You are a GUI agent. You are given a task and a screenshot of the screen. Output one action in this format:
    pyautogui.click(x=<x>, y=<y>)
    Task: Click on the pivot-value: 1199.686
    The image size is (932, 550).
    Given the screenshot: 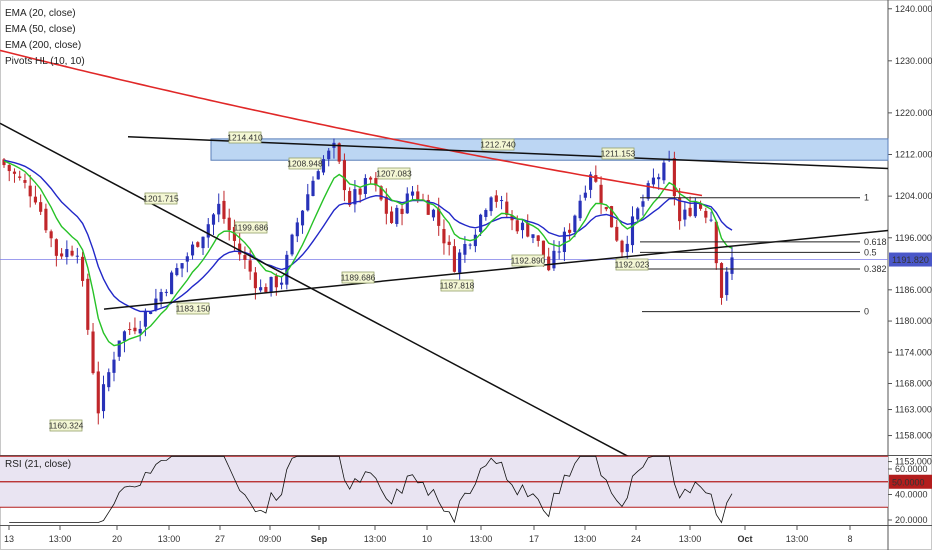 What is the action you would take?
    pyautogui.click(x=251, y=228)
    